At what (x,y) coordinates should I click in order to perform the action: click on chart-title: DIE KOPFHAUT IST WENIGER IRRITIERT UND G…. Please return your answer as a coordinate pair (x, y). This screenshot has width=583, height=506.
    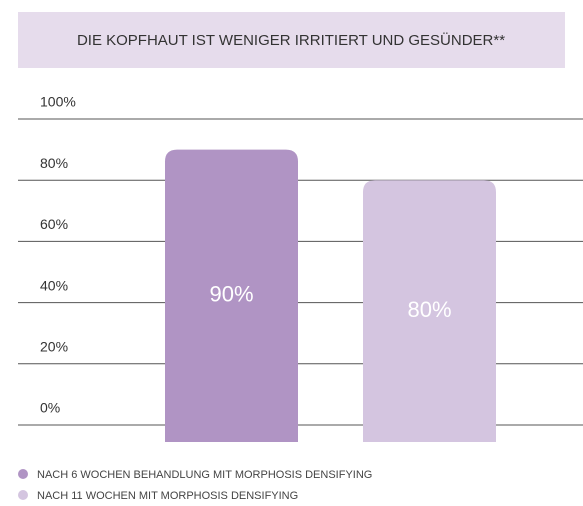
    Looking at the image, I should click on (291, 40).